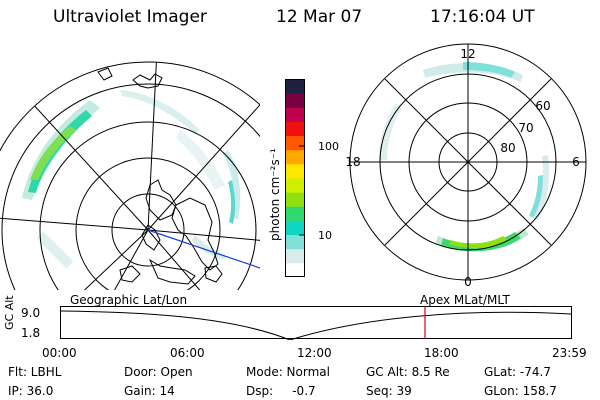  I want to click on altitude-axis-label: GC Alt, so click(9, 312).